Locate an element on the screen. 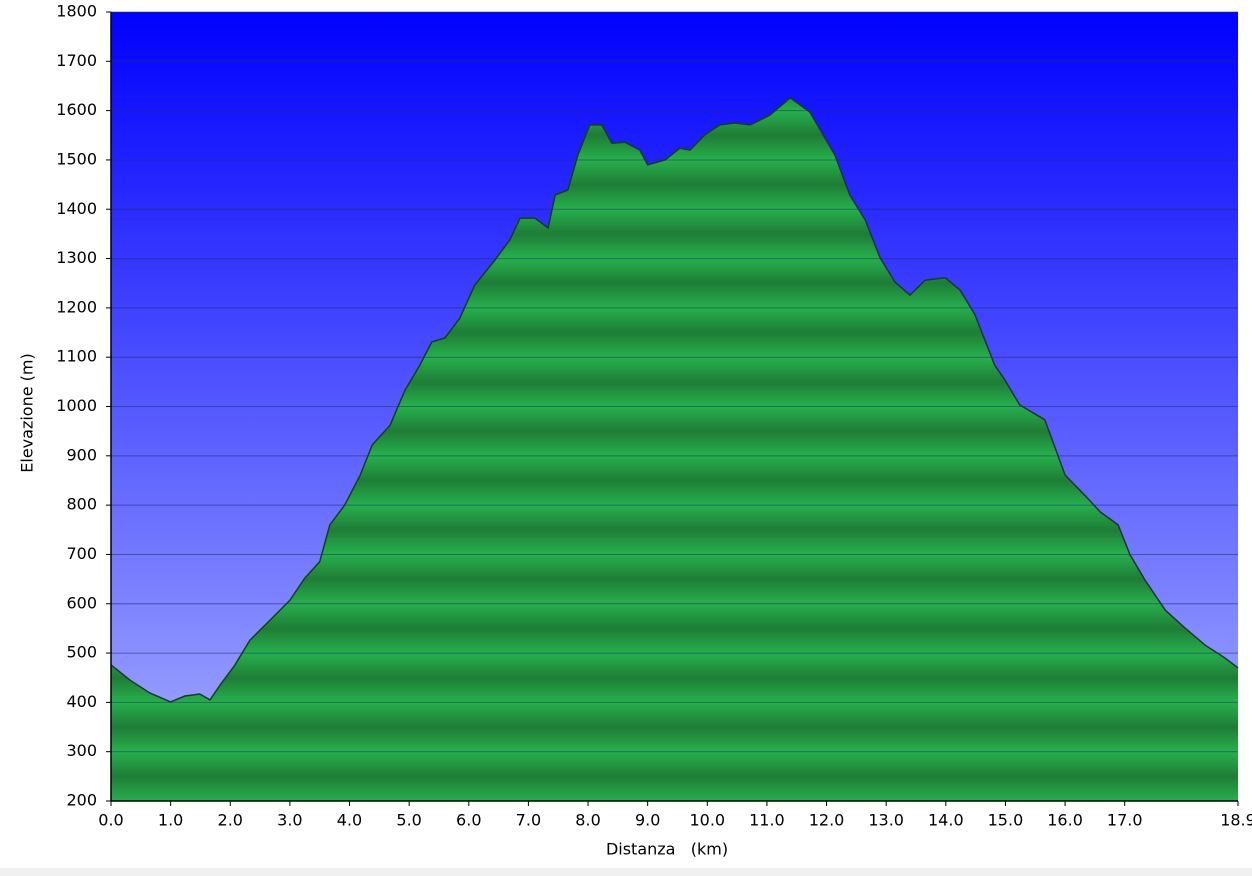  y-tick-label: 400 is located at coordinates (81, 701).